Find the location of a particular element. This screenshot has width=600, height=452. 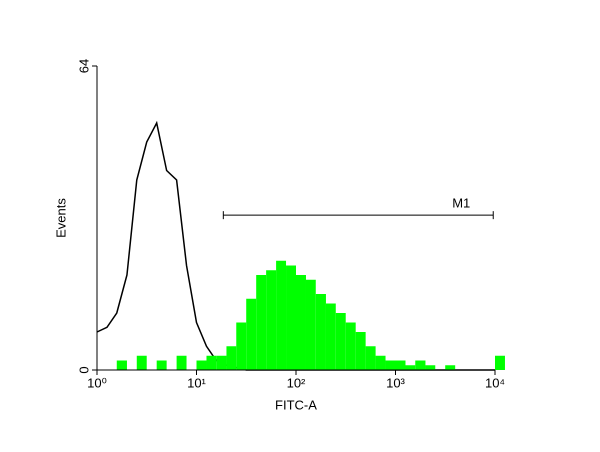

x-tick-label: 10⁴ is located at coordinates (495, 382).